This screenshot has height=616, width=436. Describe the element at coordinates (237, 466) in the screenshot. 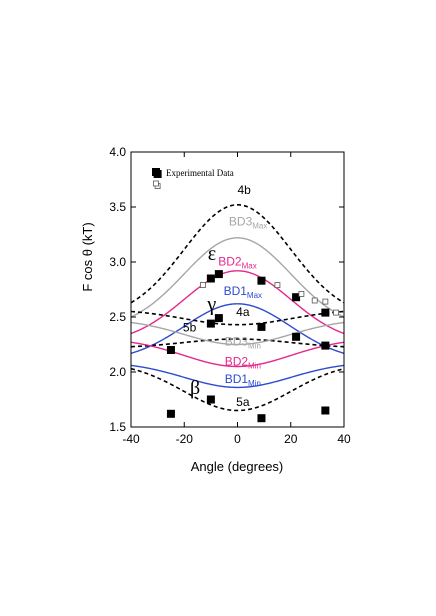

I see `x-axis-label: Angle (degrees)` at that location.